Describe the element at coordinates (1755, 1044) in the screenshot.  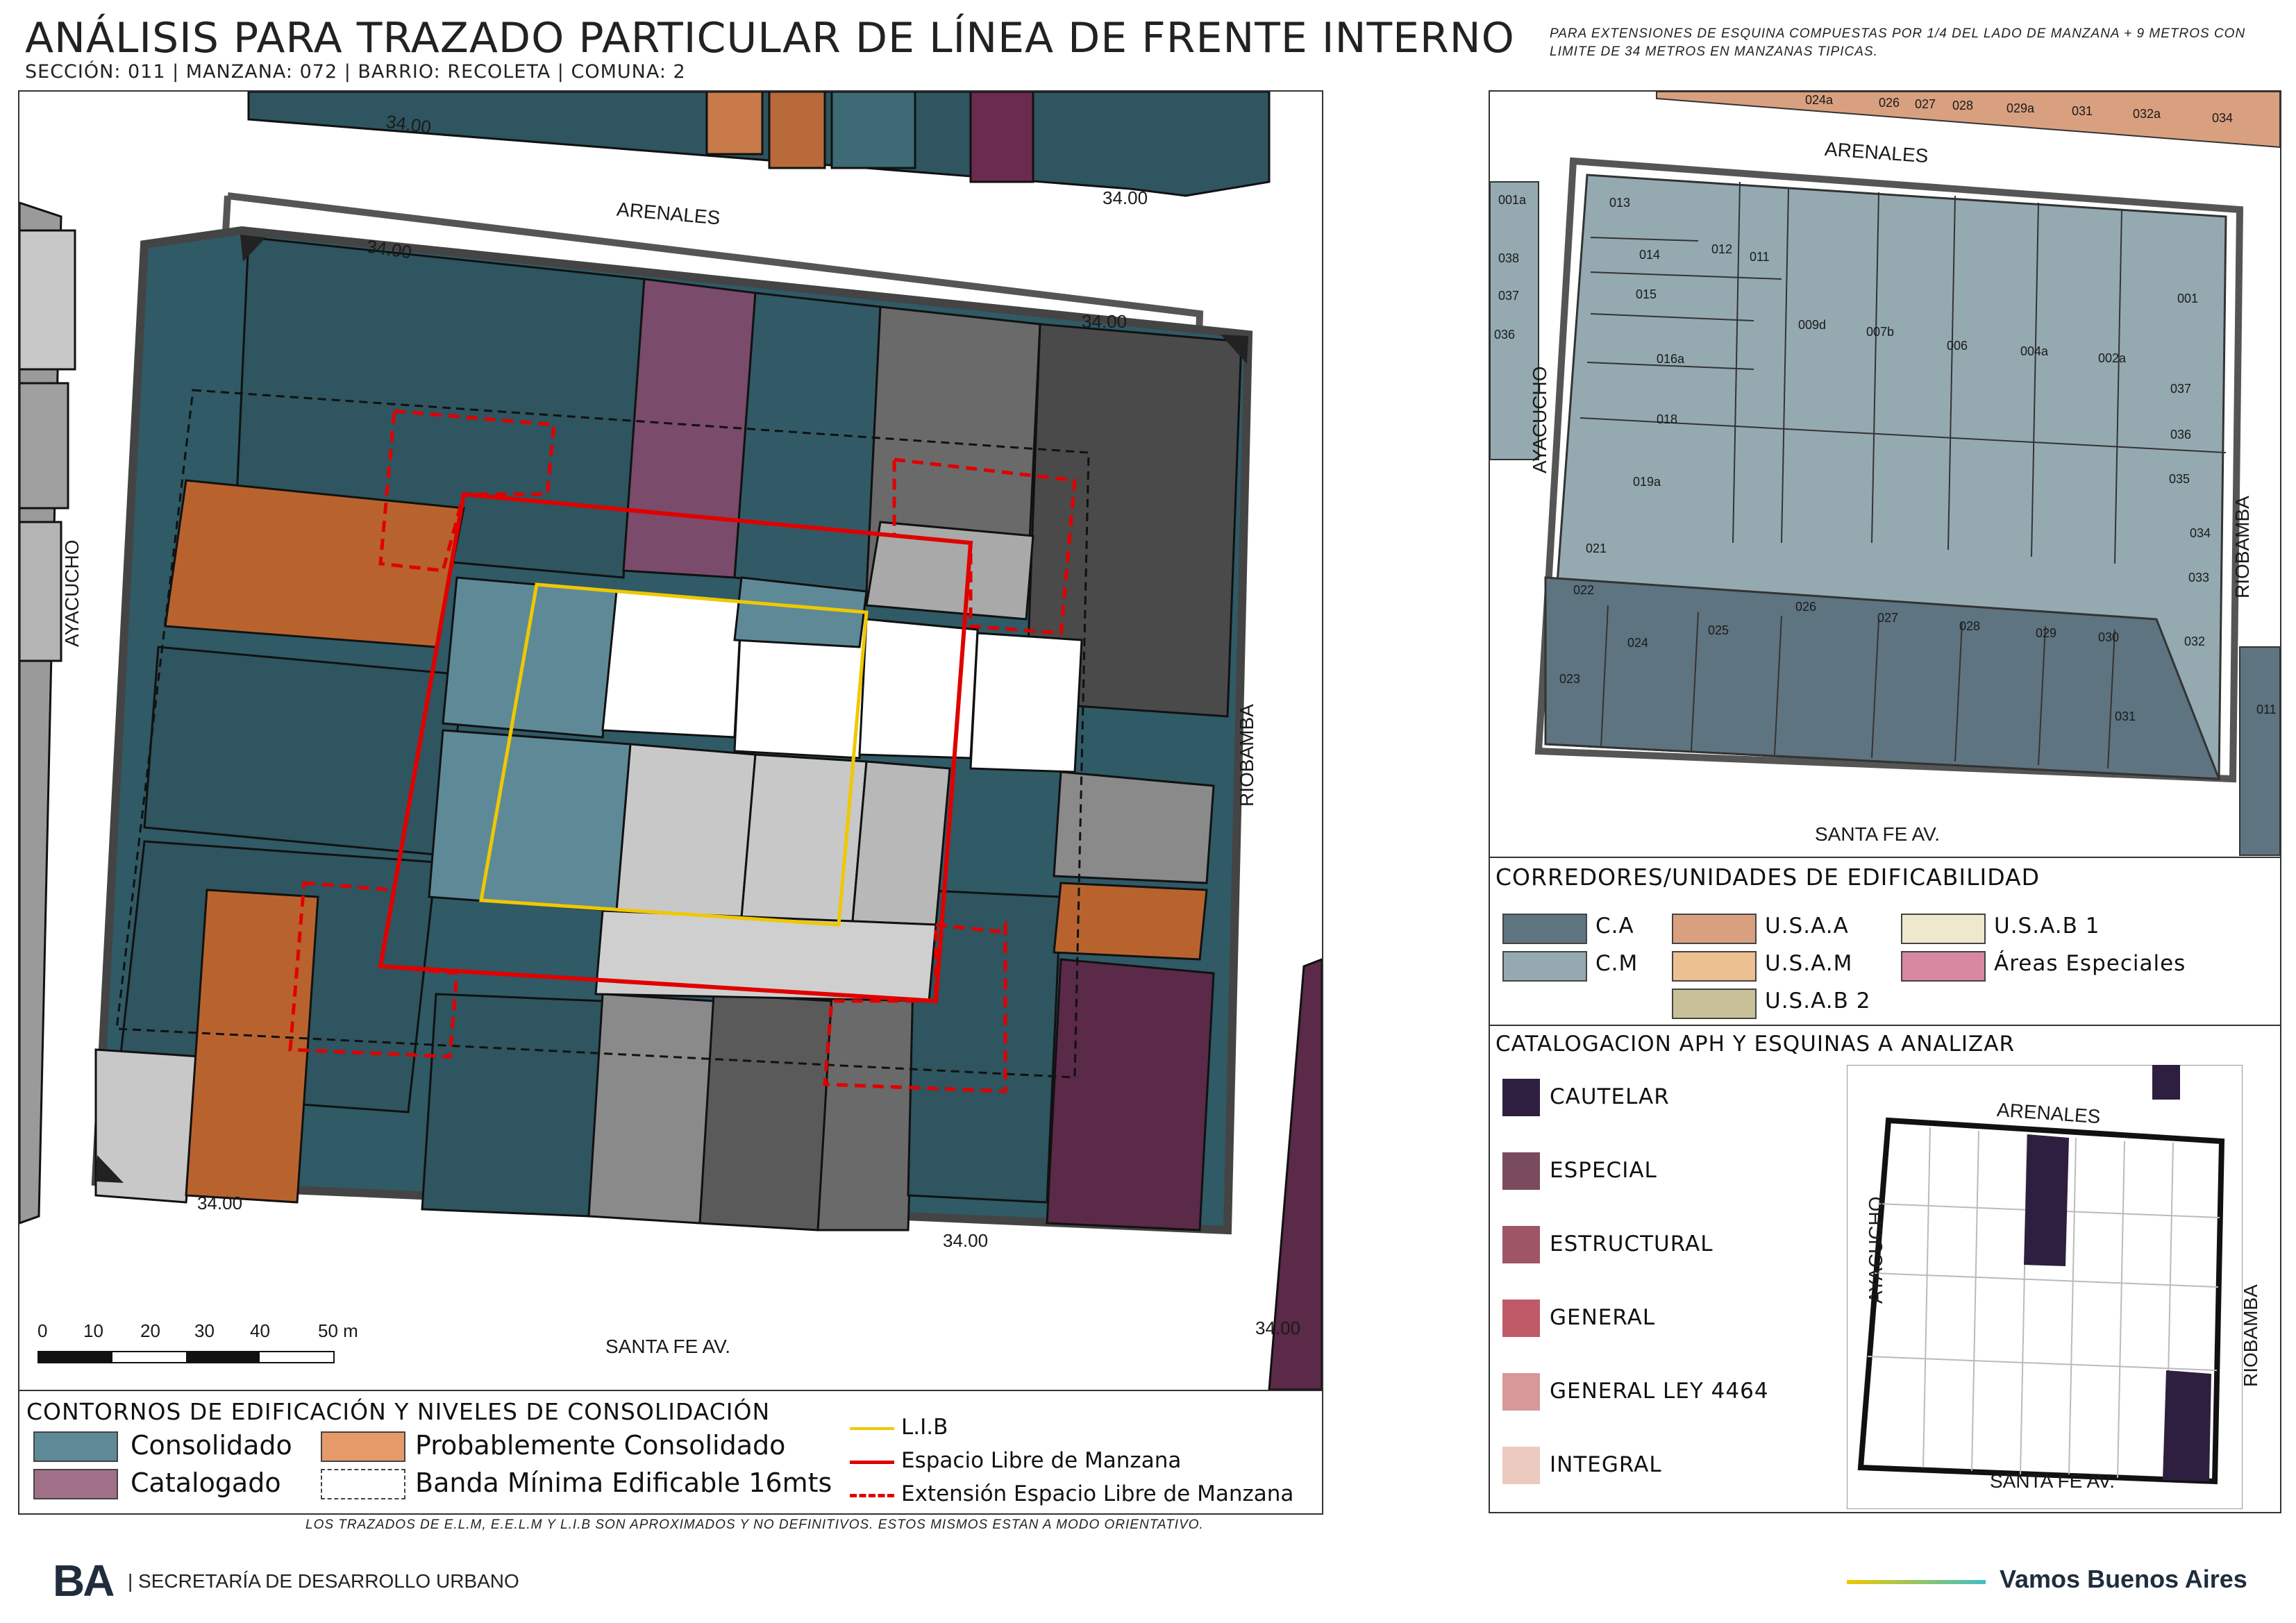
I see `legend-heading: CATALOGACION APH Y ESQUINAS A ANALIZAR` at that location.